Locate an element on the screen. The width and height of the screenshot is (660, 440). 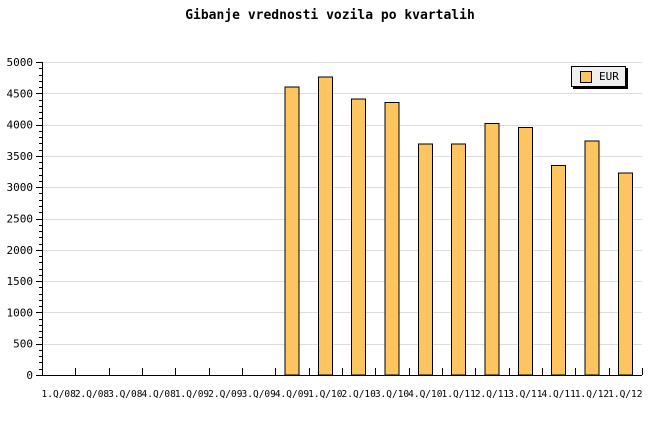
x-axis-label: 4.Q/09 is located at coordinates (292, 394).